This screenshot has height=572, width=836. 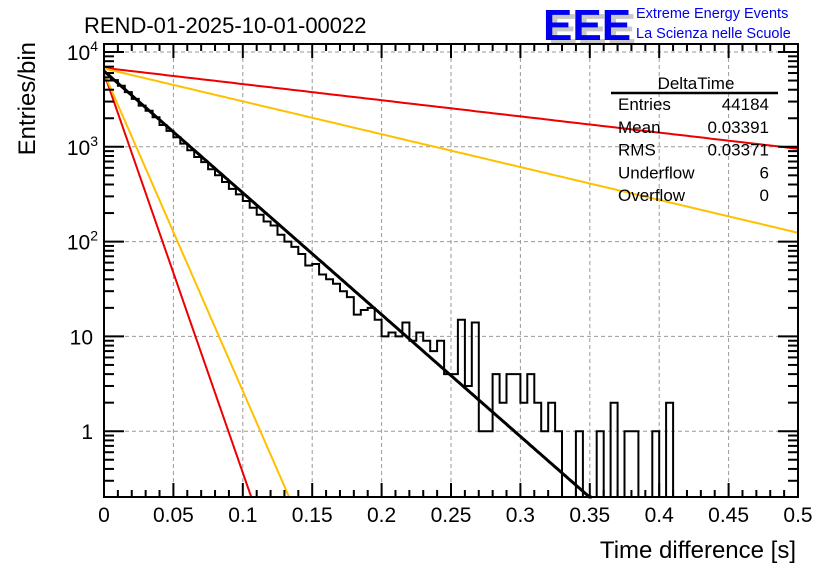 What do you see at coordinates (738, 150) in the screenshot?
I see `stats-value: 0.03371` at bounding box center [738, 150].